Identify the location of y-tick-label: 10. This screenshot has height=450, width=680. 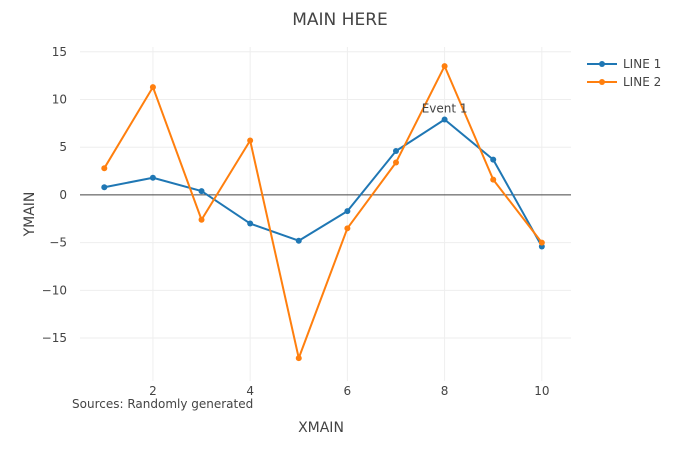
(59, 99).